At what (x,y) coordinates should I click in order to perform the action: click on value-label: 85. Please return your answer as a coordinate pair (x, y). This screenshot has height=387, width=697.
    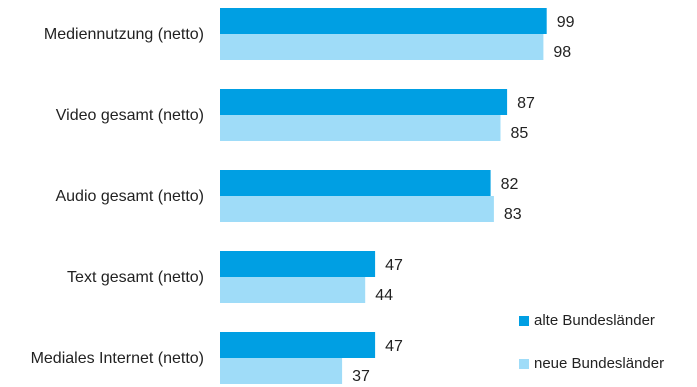
    Looking at the image, I should click on (520, 133).